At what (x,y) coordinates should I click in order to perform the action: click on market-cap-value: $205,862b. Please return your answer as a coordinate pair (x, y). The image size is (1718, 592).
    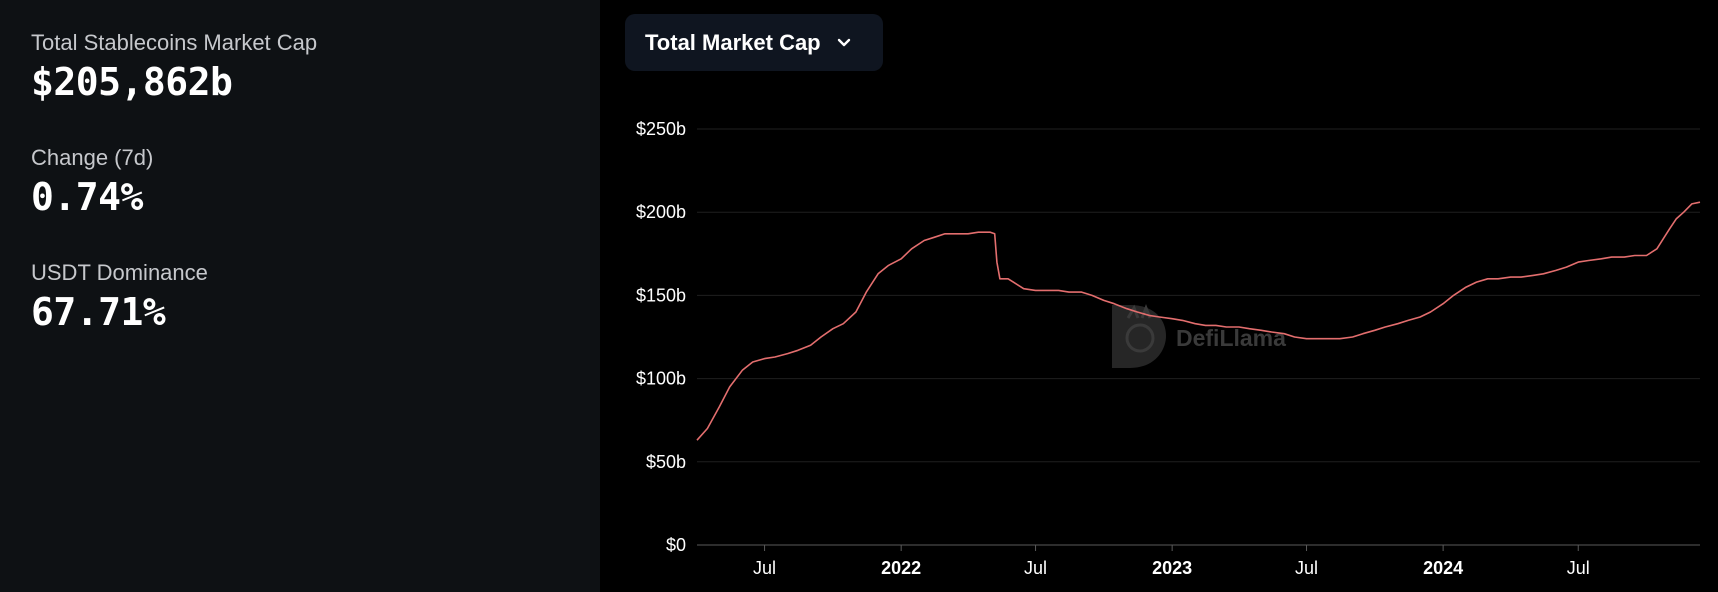
    Looking at the image, I should click on (132, 82).